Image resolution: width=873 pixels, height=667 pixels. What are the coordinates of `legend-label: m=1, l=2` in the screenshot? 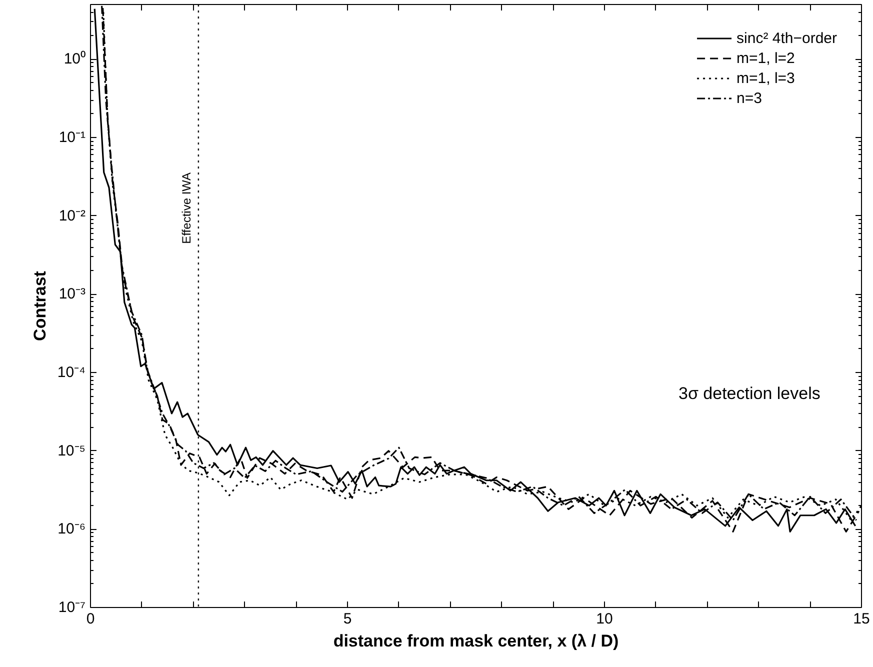 It's located at (765, 58).